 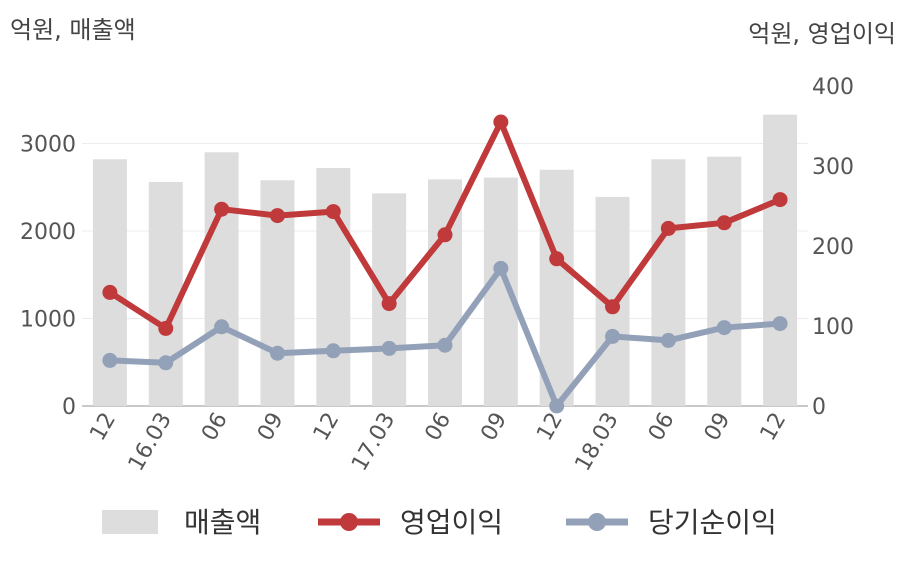 I want to click on legend-label: 영업이익, so click(x=451, y=522).